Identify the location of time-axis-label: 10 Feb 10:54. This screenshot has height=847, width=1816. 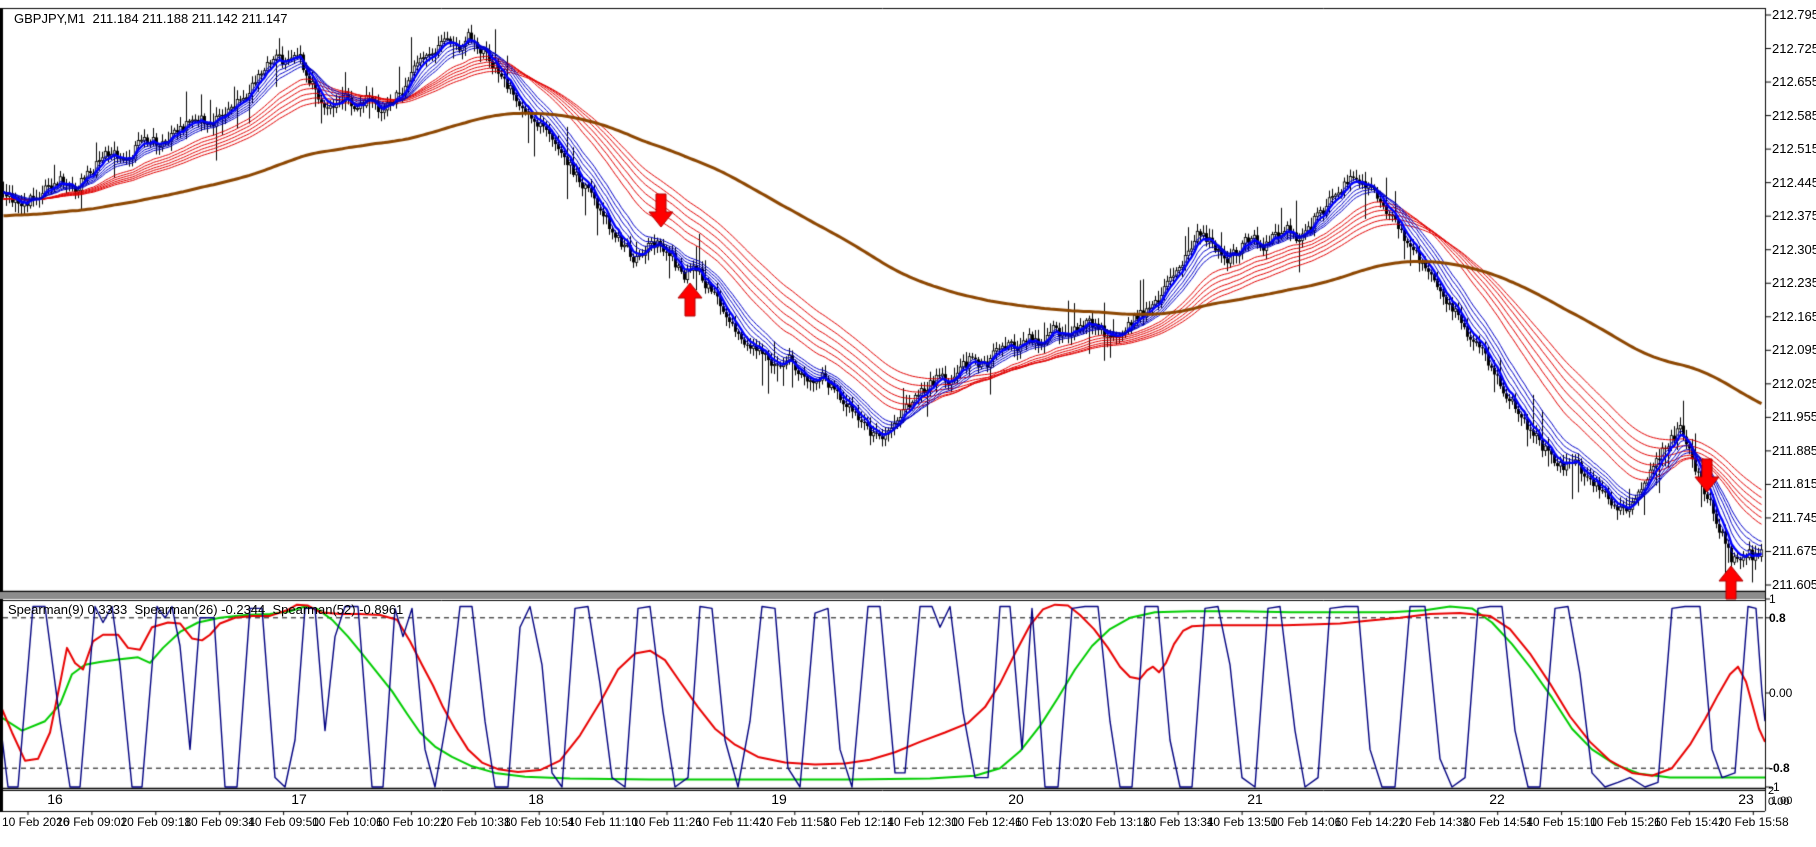
(539, 822).